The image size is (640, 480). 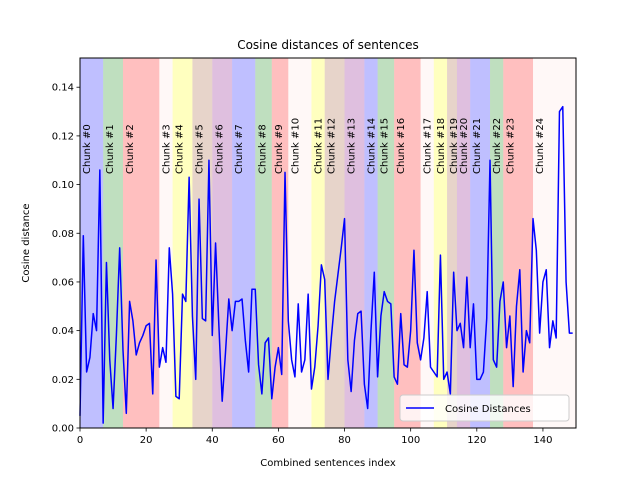 What do you see at coordinates (80, 440) in the screenshot?
I see `x-tick-label-0: 0` at bounding box center [80, 440].